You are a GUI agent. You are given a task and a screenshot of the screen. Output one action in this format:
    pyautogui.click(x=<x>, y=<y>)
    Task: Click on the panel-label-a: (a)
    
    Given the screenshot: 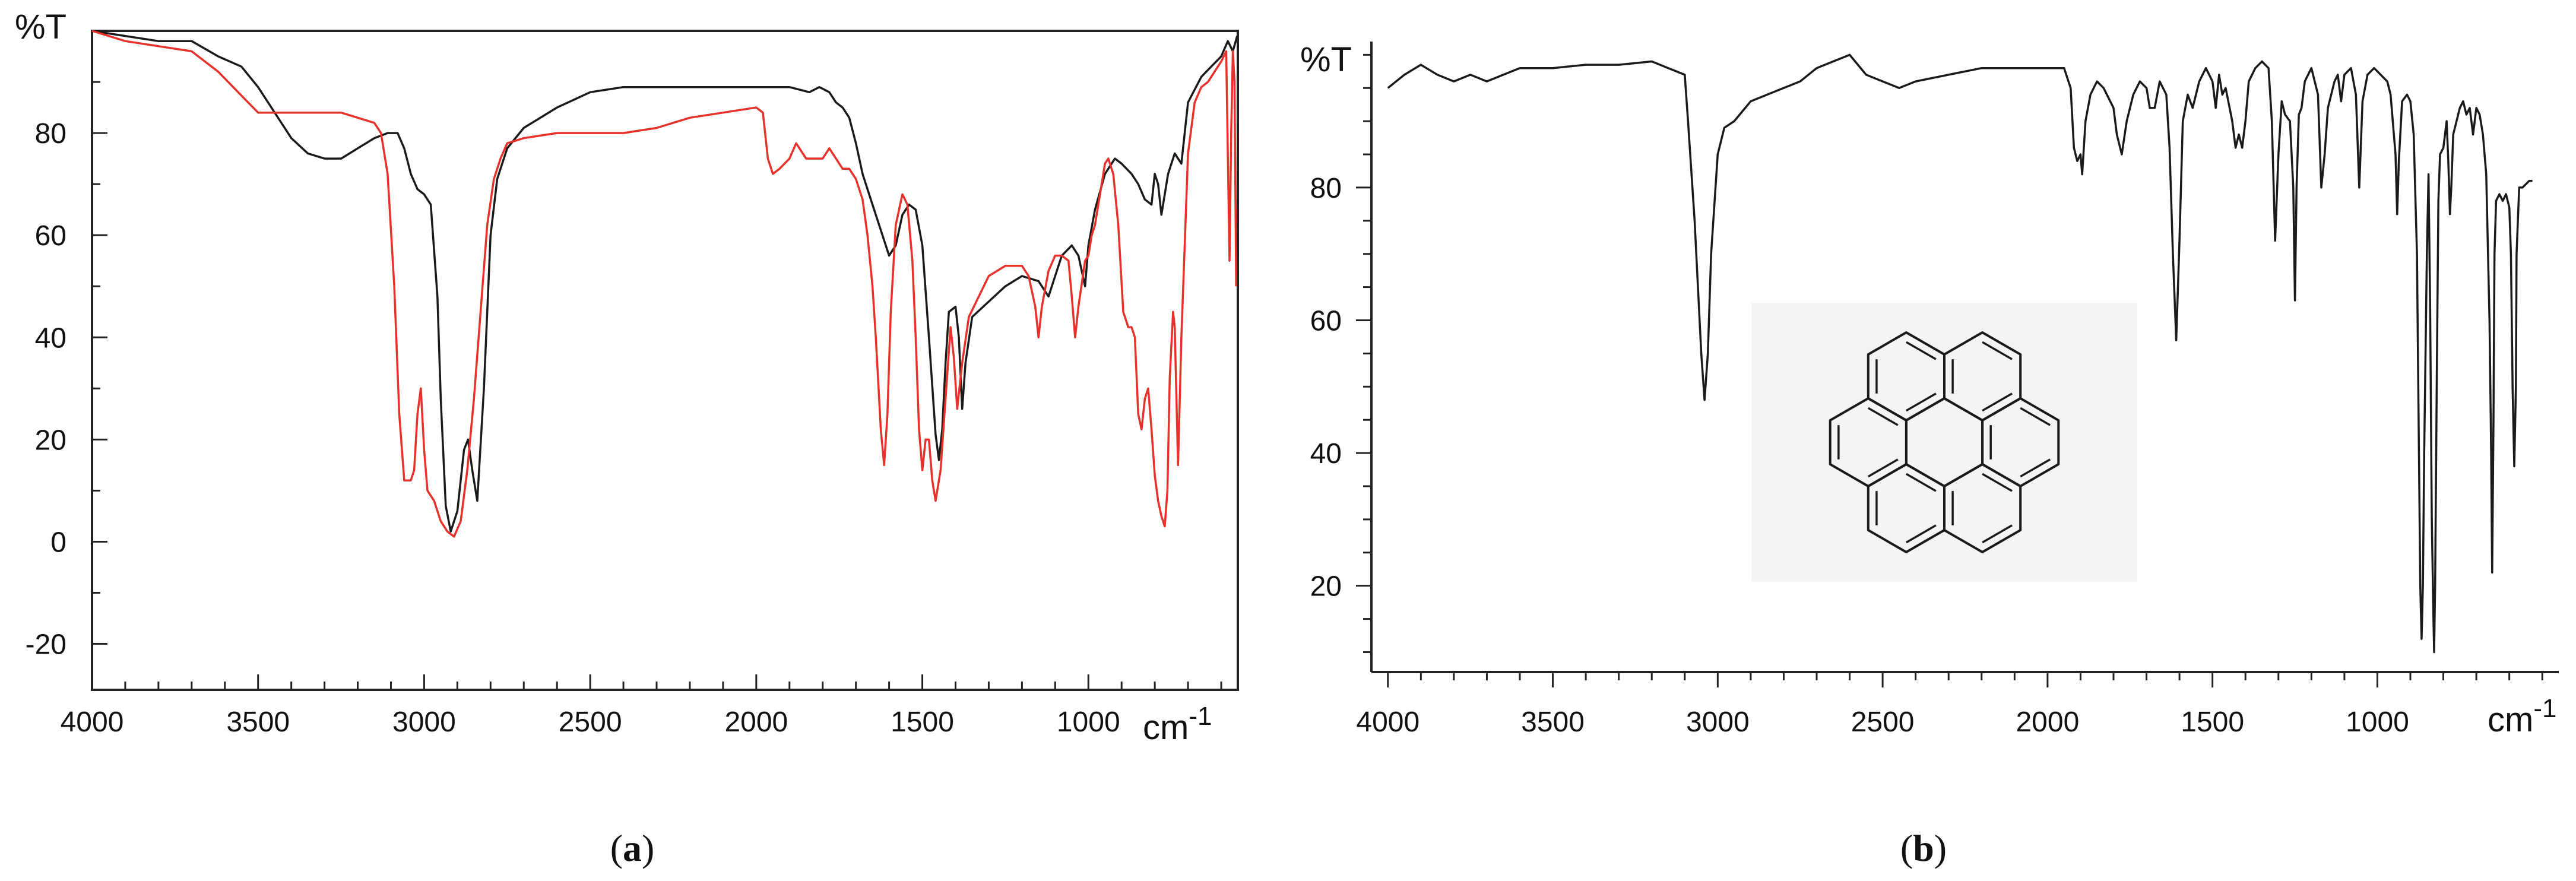 What is the action you would take?
    pyautogui.click(x=632, y=848)
    